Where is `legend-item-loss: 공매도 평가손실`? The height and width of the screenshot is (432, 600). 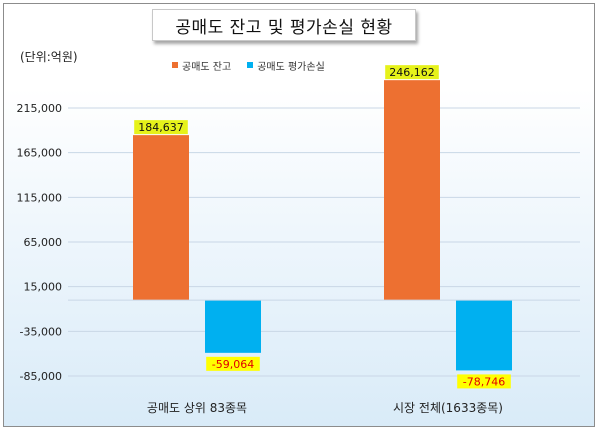 legend-item-loss: 공매도 평가손실 is located at coordinates (286, 65).